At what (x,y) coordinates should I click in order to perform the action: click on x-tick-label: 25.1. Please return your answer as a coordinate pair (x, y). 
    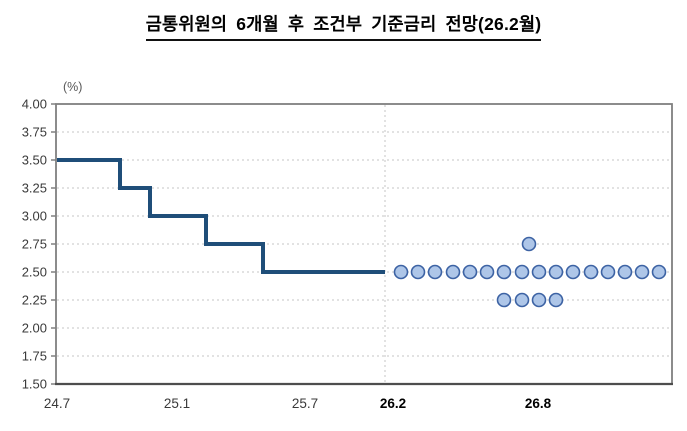
    Looking at the image, I should click on (177, 403).